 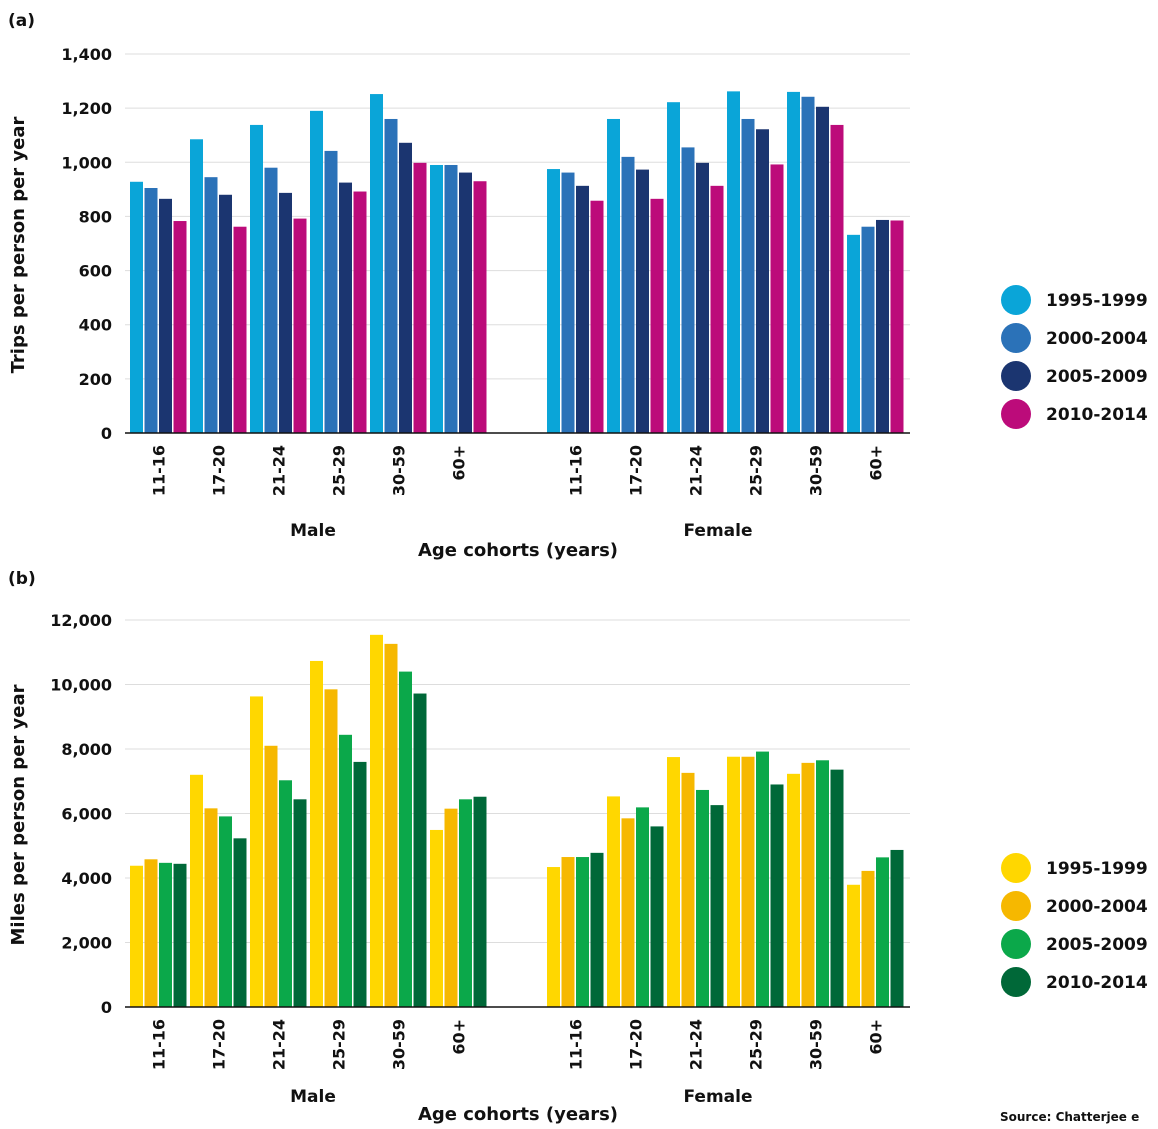 I want to click on panel-a-ytick-label: 800, so click(x=95, y=216).